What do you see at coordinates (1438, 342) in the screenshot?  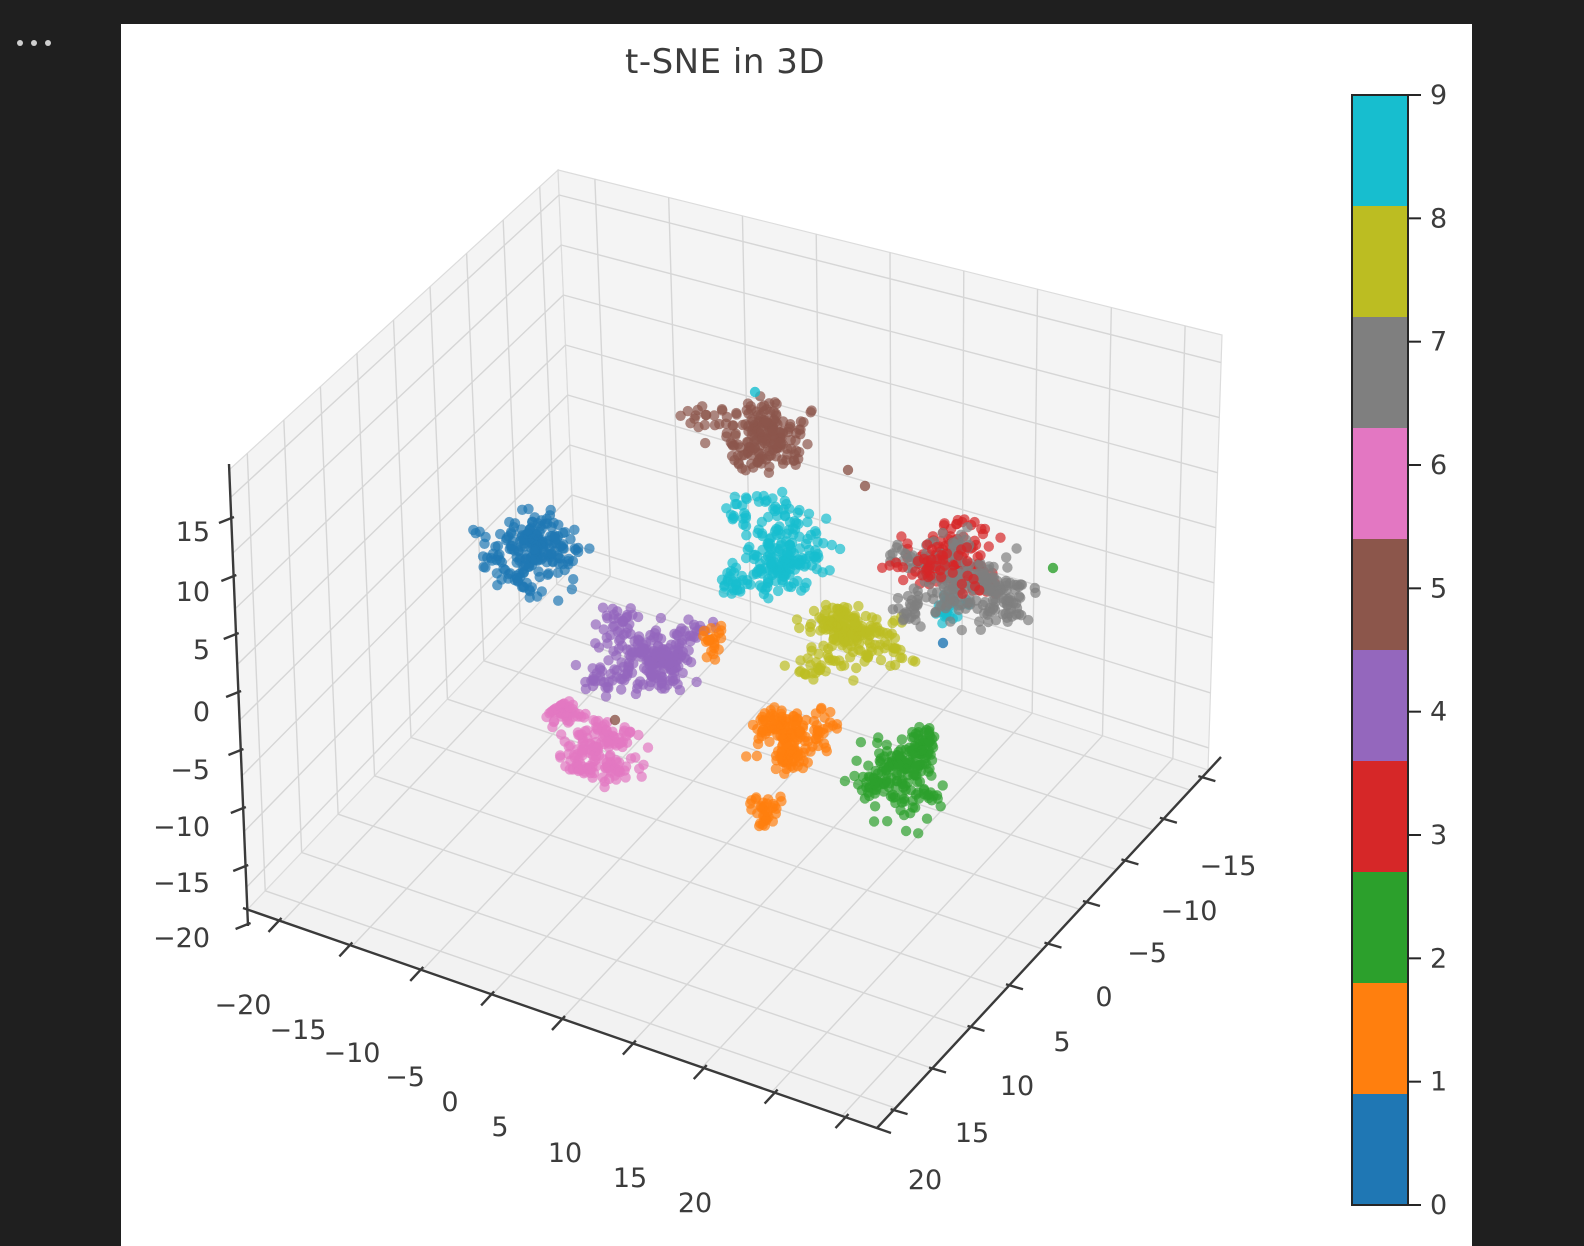 I see `colorbar-tick-label: 7` at bounding box center [1438, 342].